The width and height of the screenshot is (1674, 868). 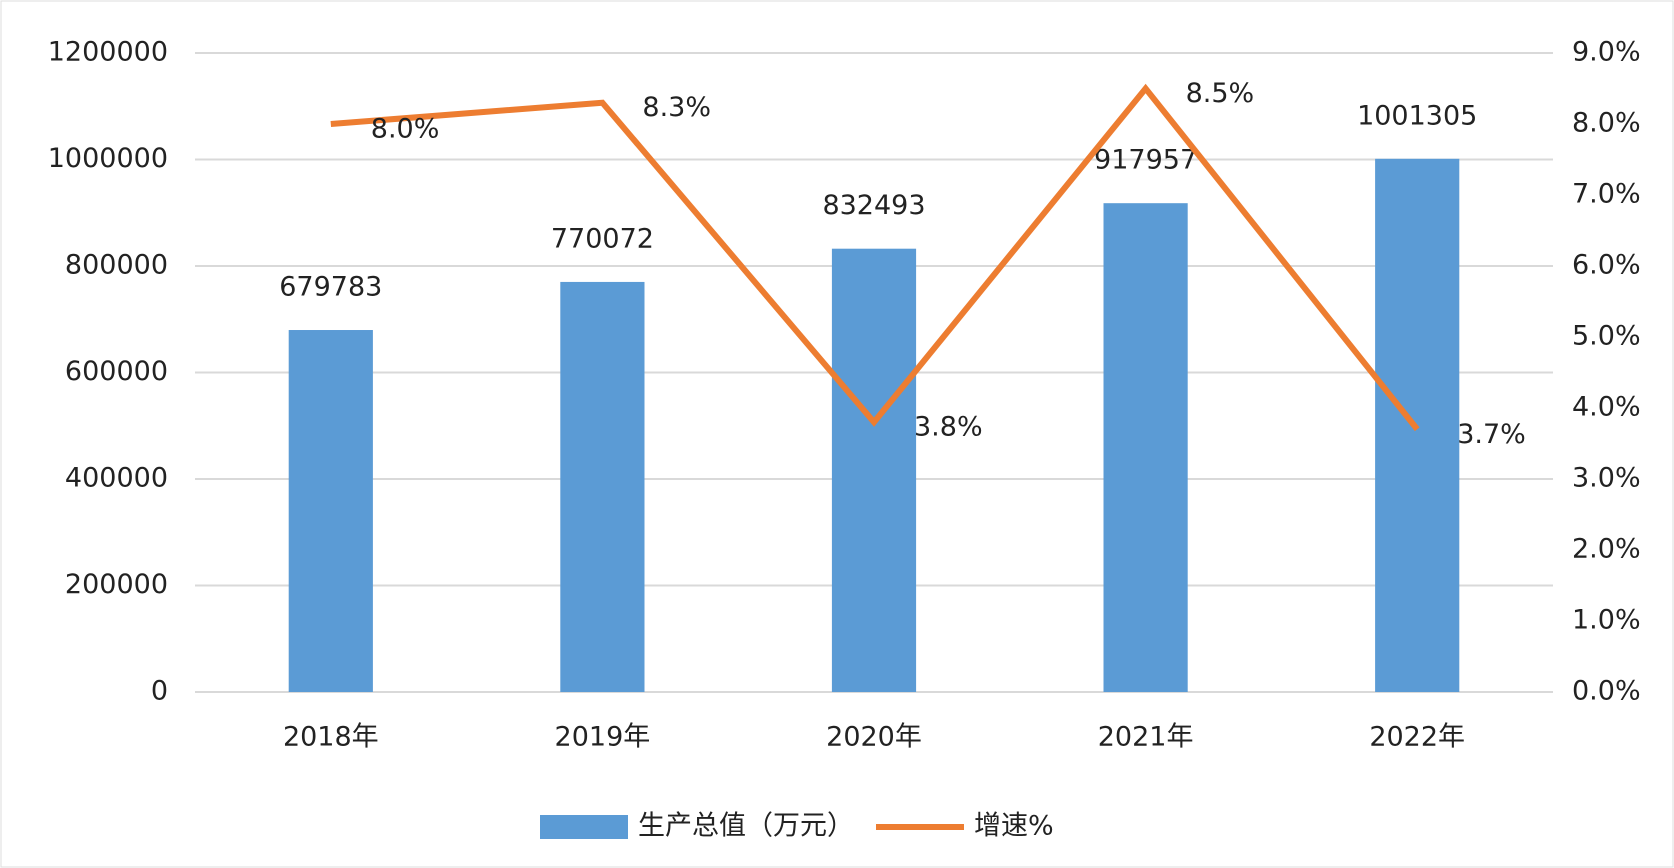 I want to click on x-tick-label: 2018年, so click(x=331, y=737).